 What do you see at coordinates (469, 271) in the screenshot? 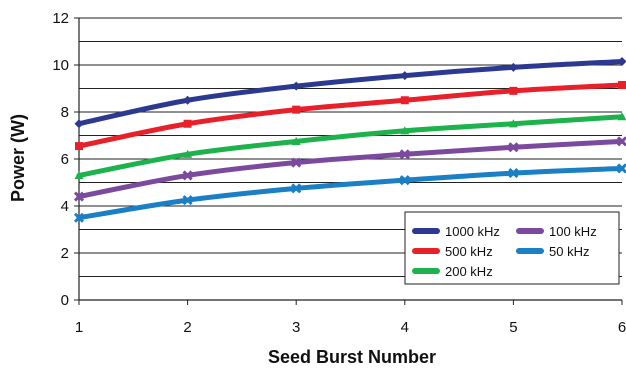
I see `legend-label: 200 kHz` at bounding box center [469, 271].